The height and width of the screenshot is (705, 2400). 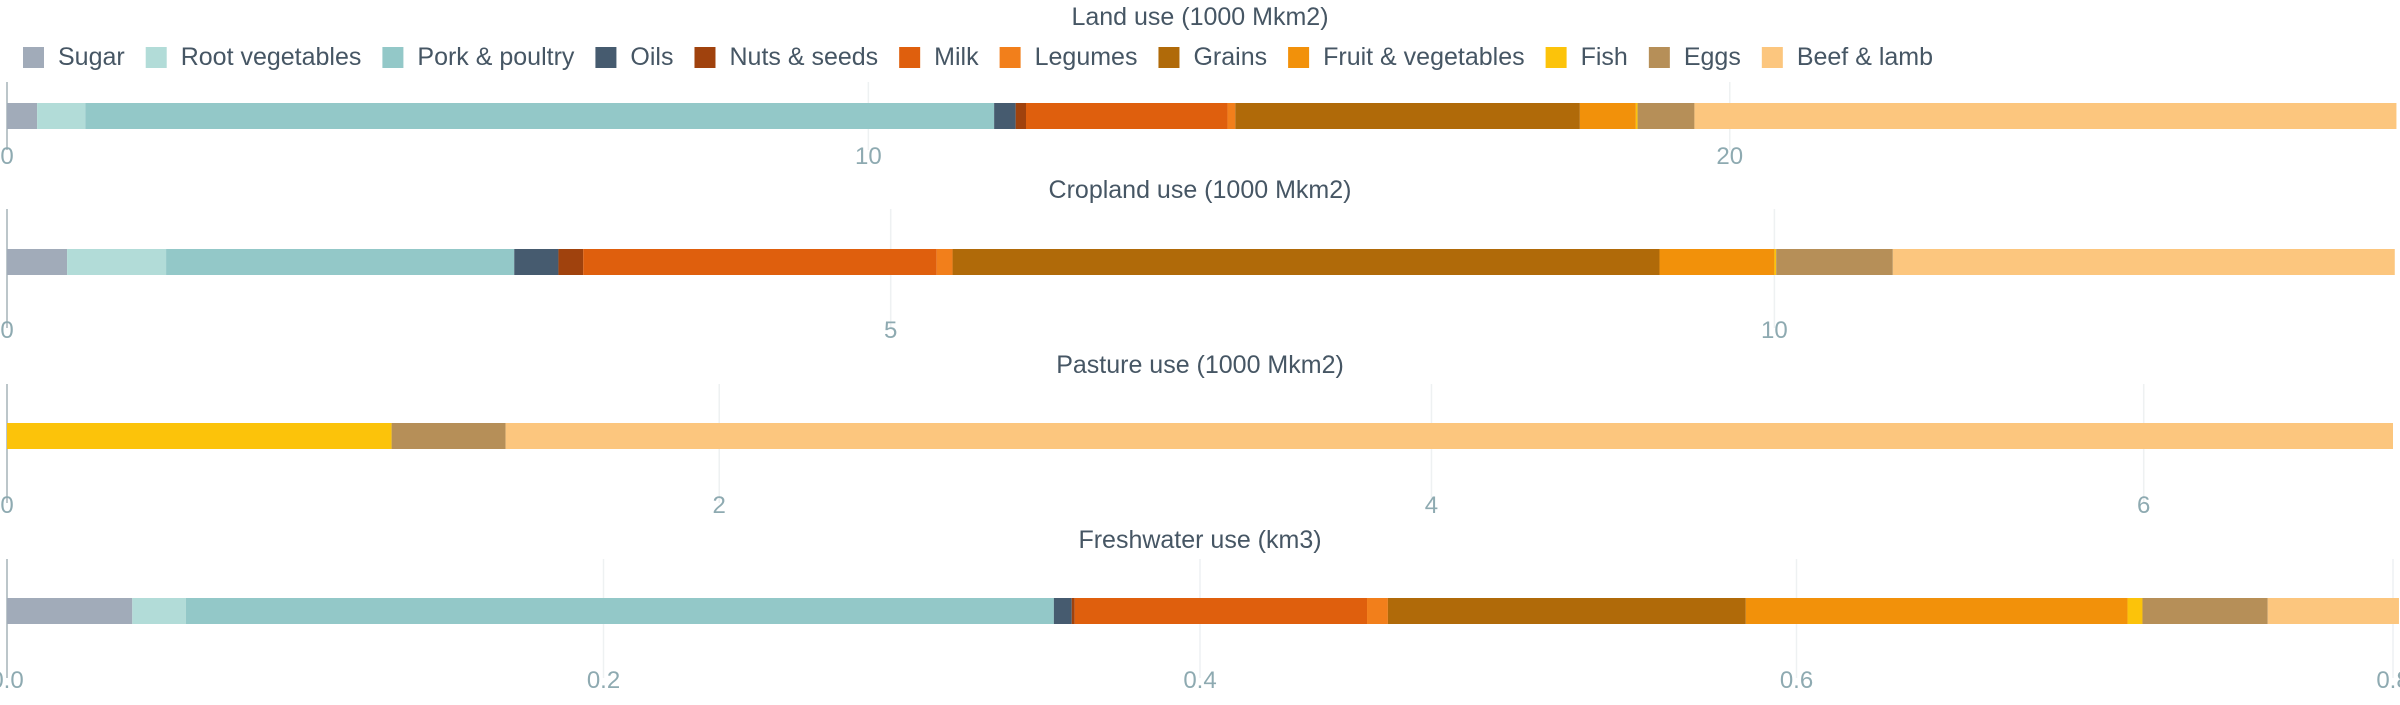 What do you see at coordinates (12, 680) in the screenshot?
I see `tick-label: 0.0` at bounding box center [12, 680].